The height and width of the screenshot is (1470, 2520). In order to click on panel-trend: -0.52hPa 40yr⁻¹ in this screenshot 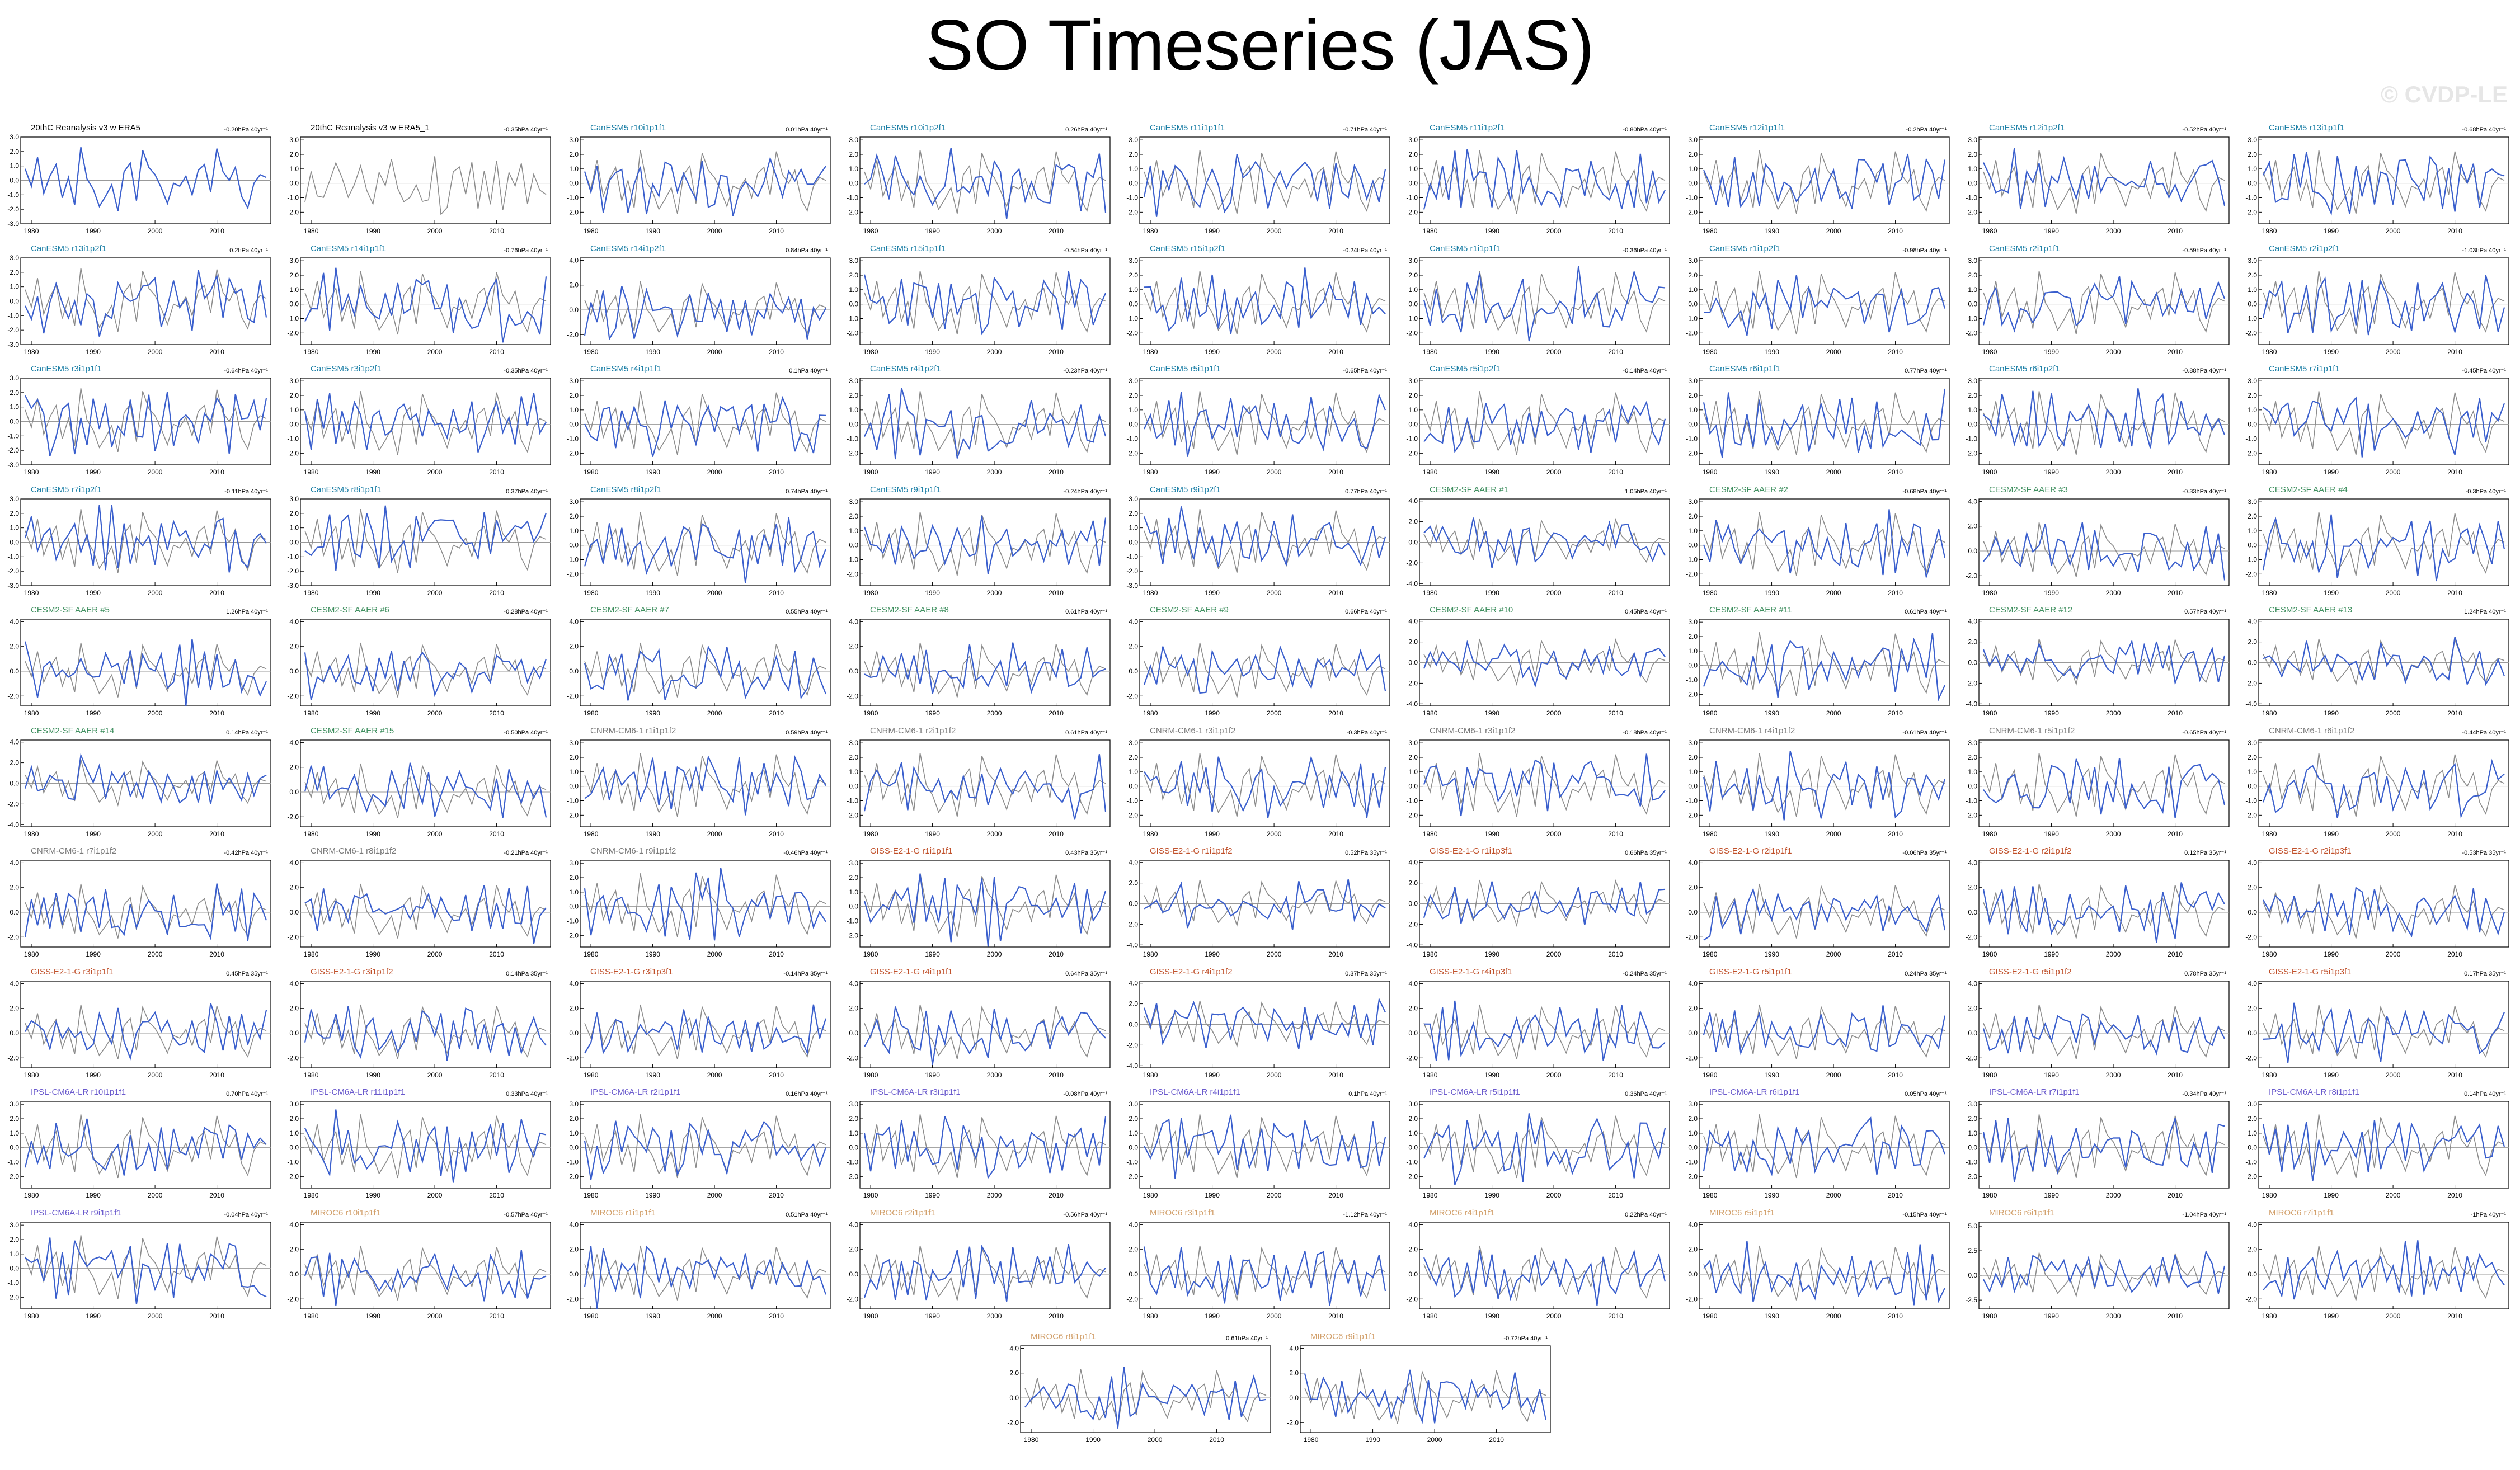, I will do `click(2204, 129)`.